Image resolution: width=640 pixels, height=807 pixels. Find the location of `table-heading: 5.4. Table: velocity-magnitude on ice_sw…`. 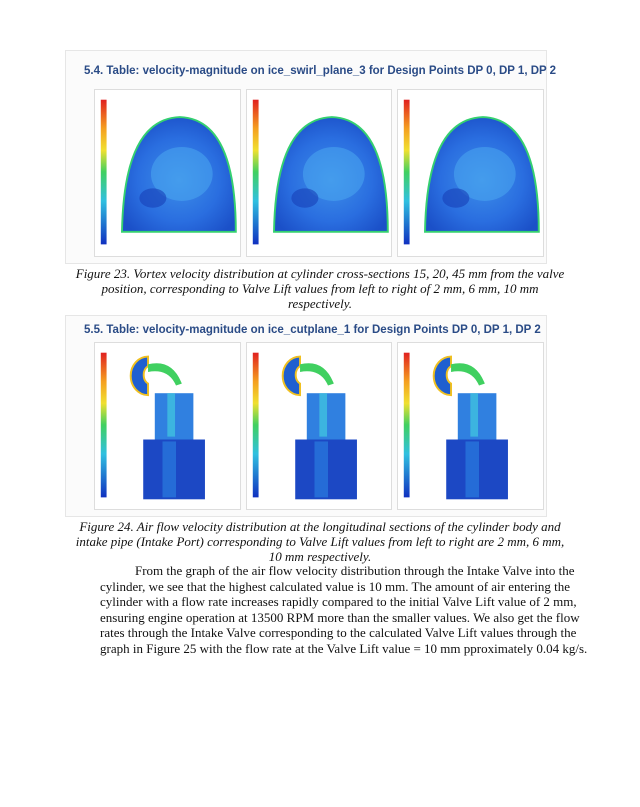

table-heading: 5.4. Table: velocity-magnitude on ice_sw… is located at coordinates (320, 71).